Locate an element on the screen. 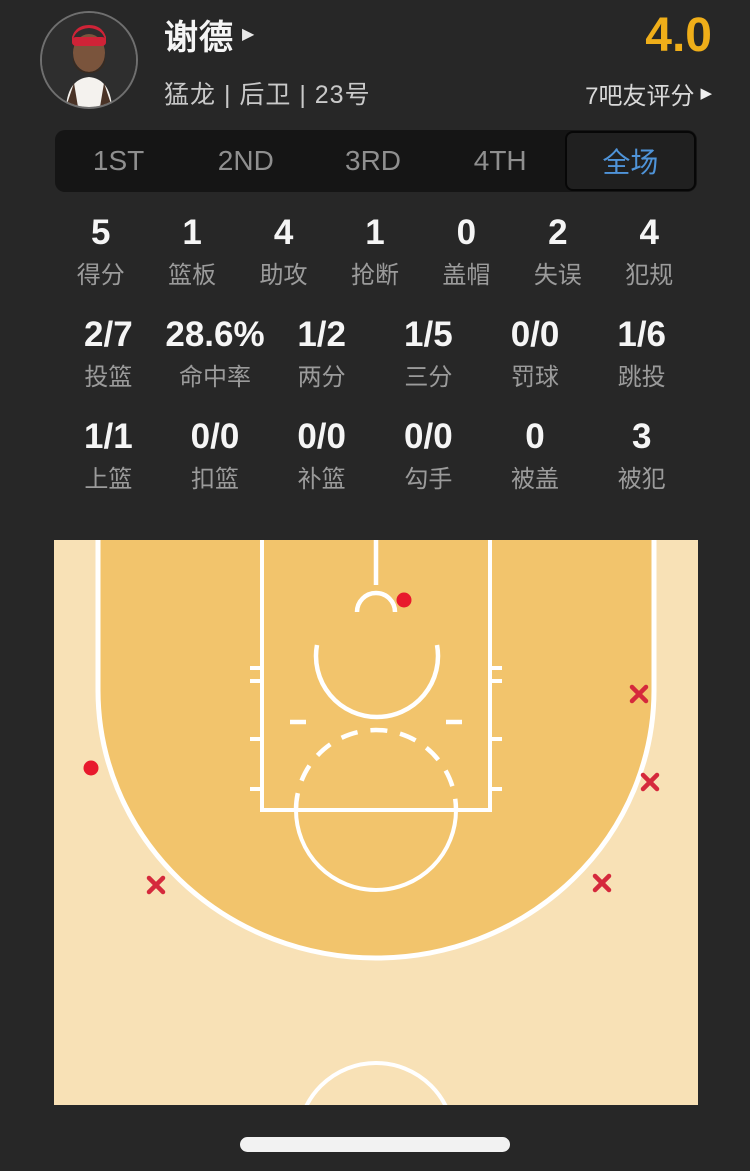 The height and width of the screenshot is (1171, 750). stat-row-shot-types: 1/1 上篮 0/0 扣篮 0/0 补篮 0/0 勾手 0 被盖 3 被犯 is located at coordinates (375, 456).